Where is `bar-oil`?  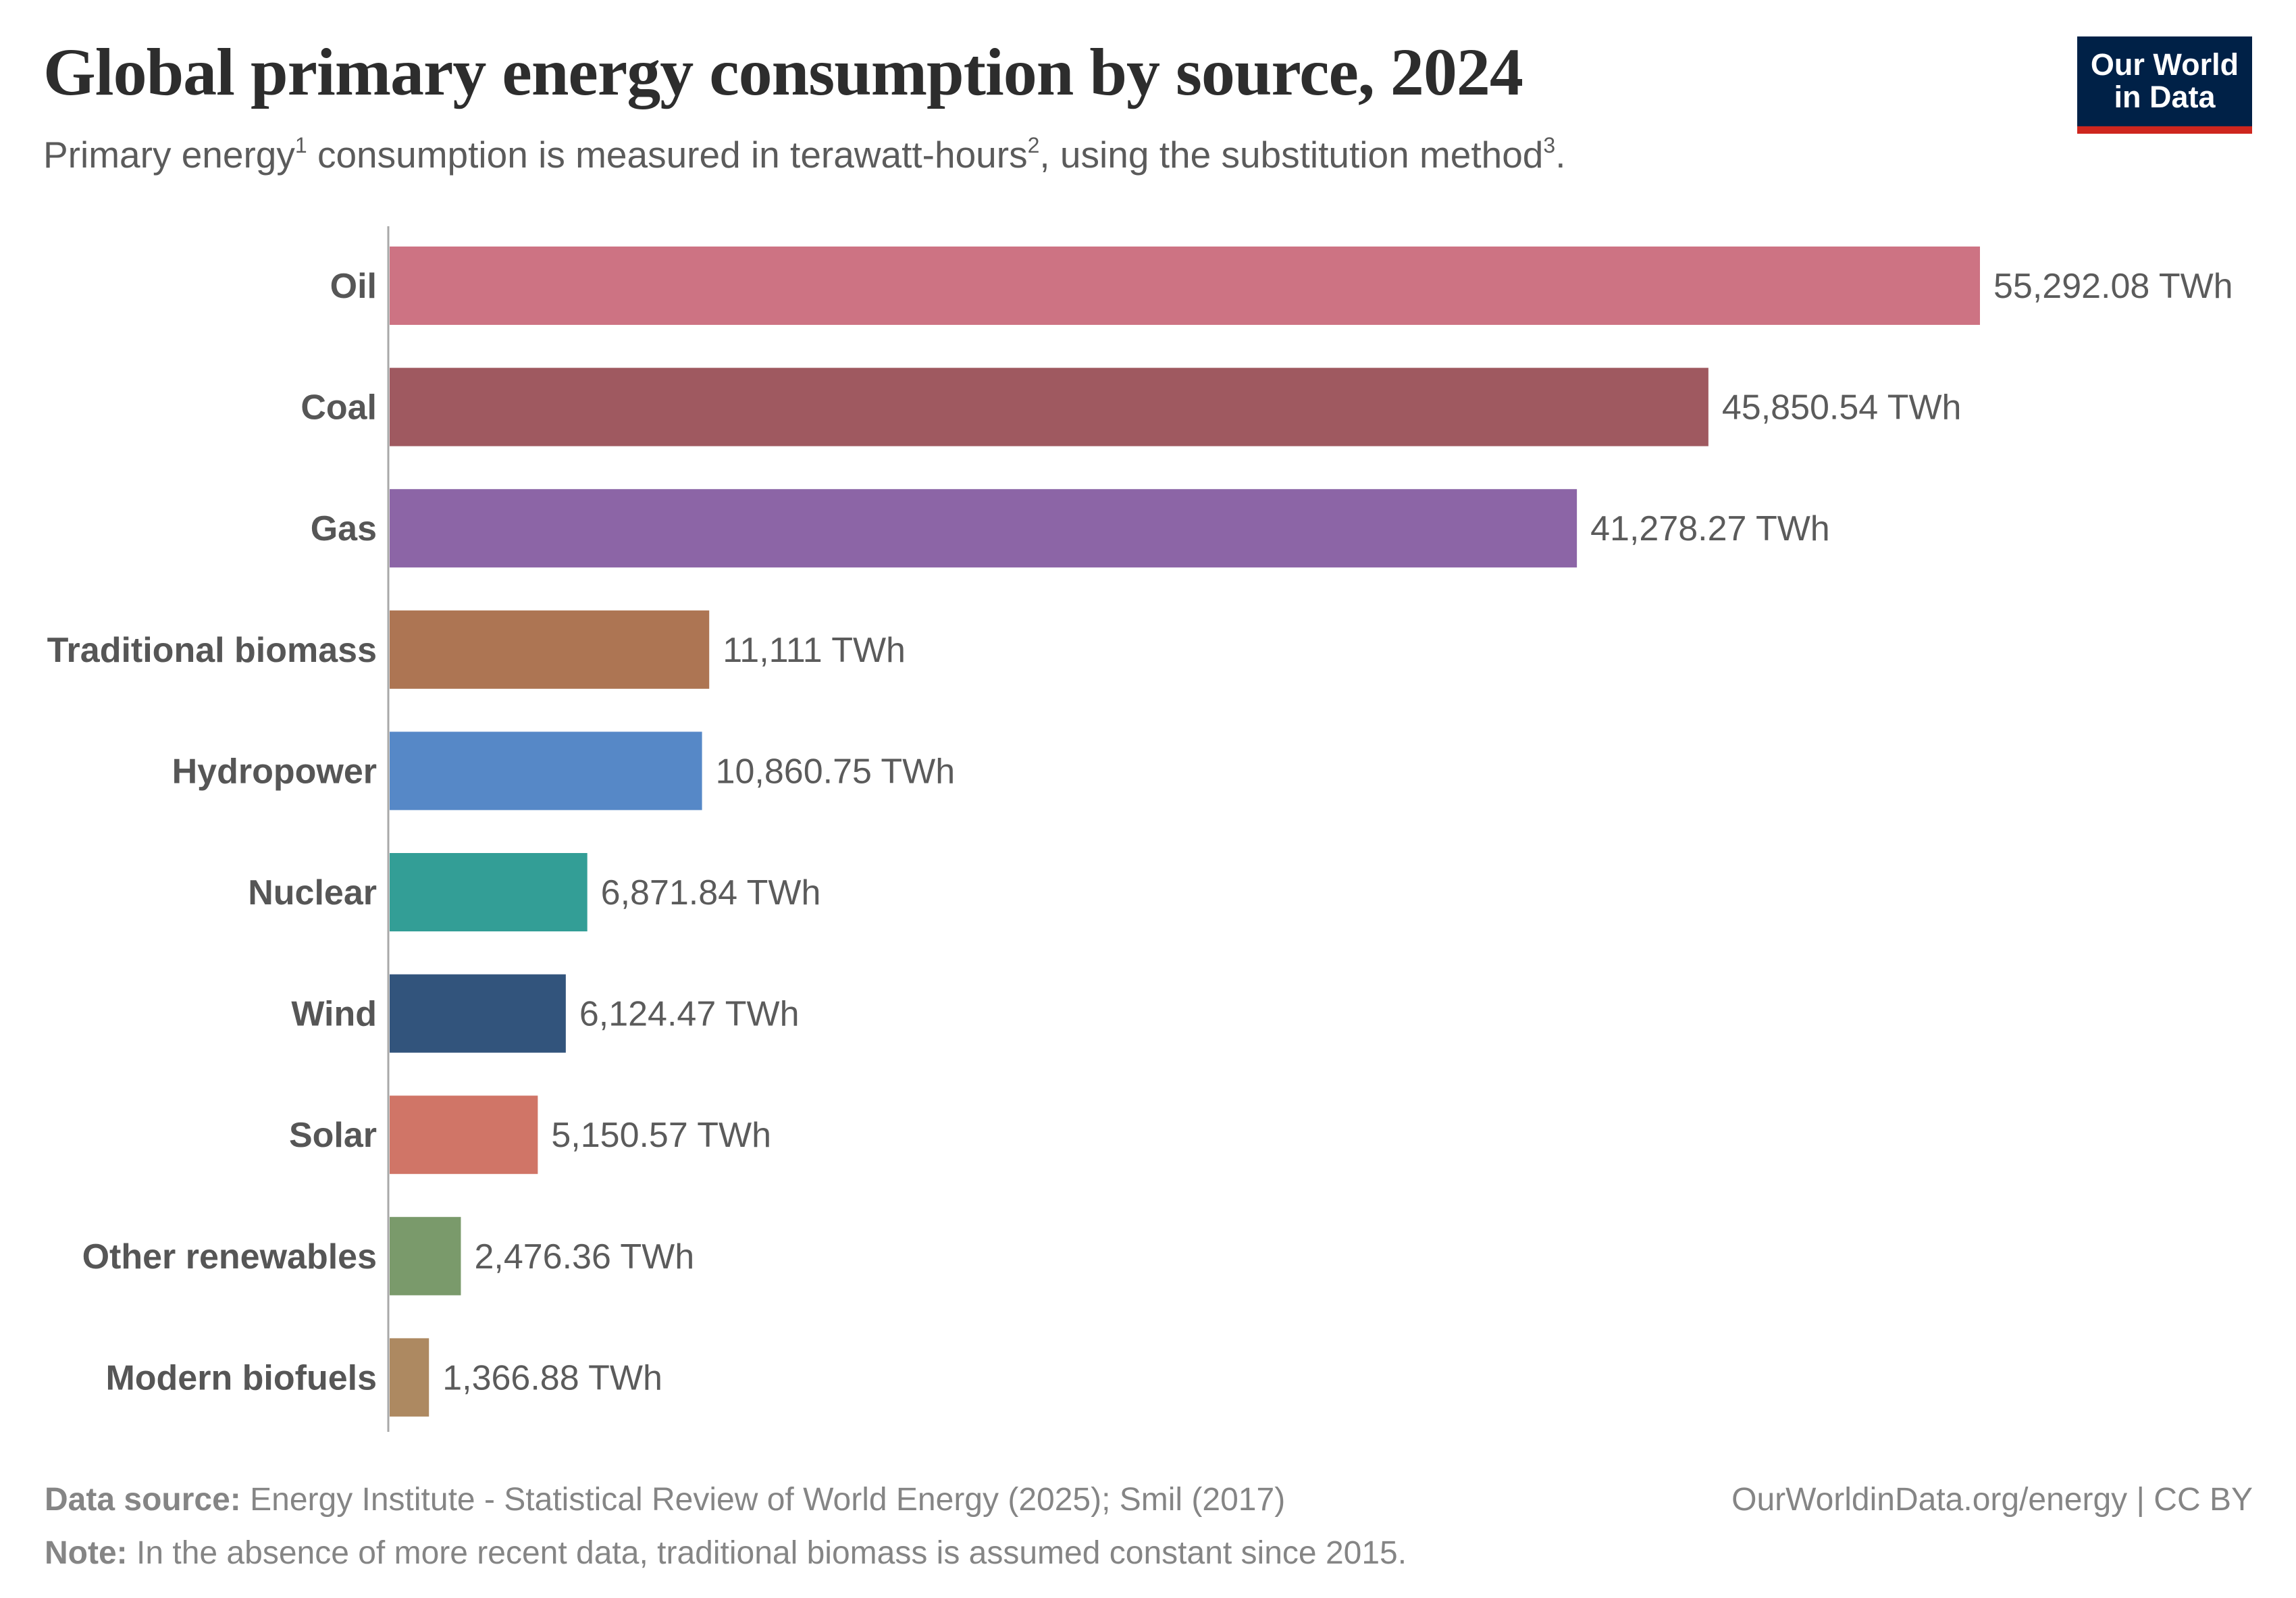 bar-oil is located at coordinates (1185, 286).